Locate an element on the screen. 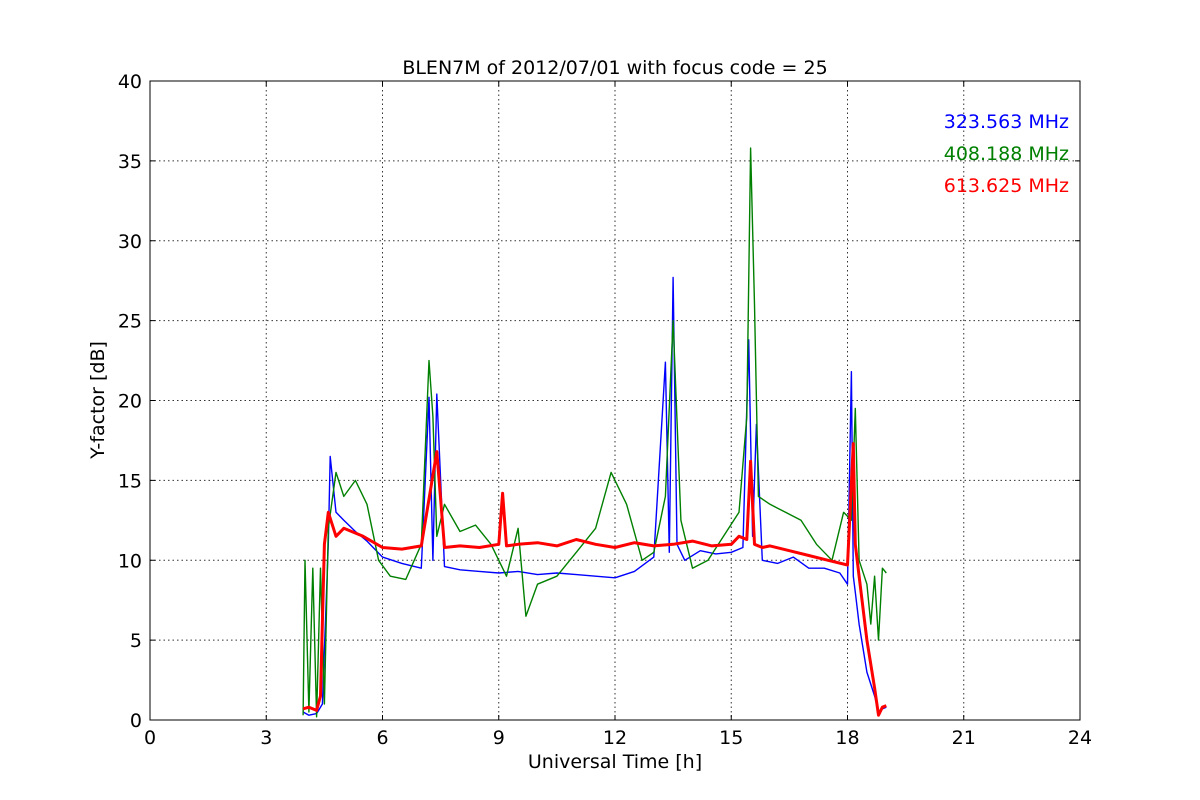 This screenshot has width=1200, height=800. x-tick-label: 15 is located at coordinates (731, 738).